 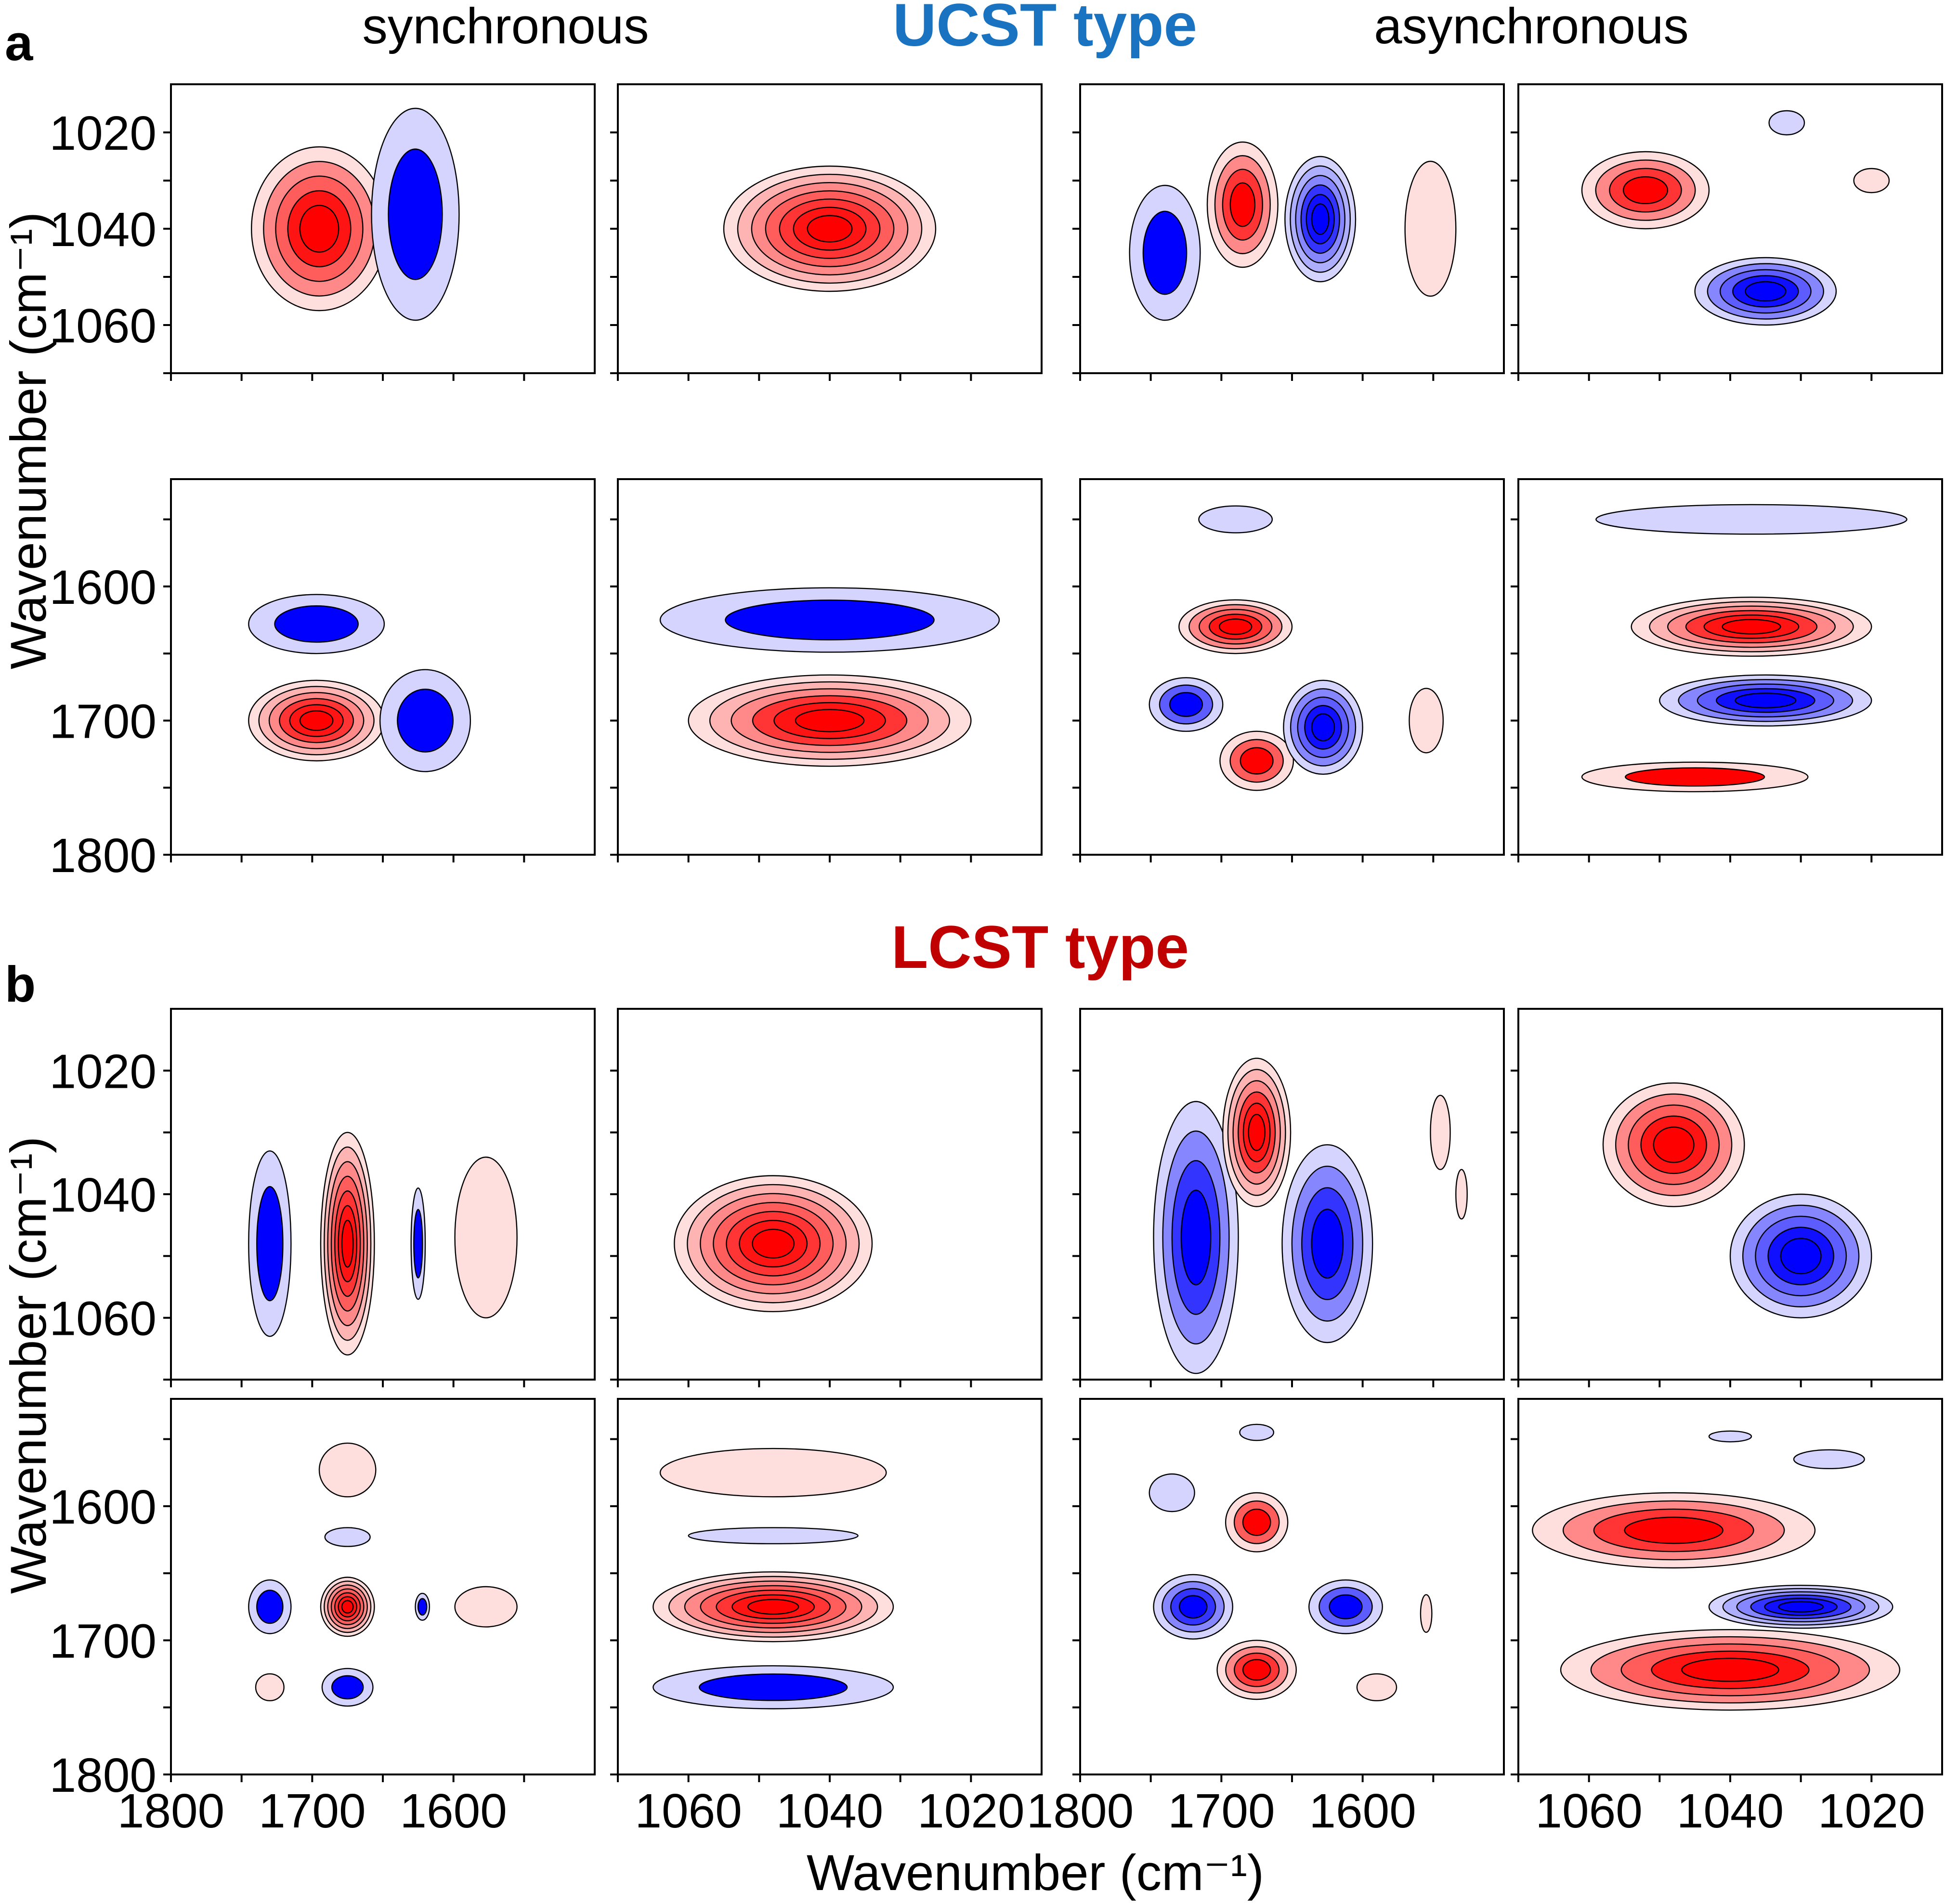 What do you see at coordinates (1531, 27) in the screenshot?
I see `asynchronous-label: asynchronous` at bounding box center [1531, 27].